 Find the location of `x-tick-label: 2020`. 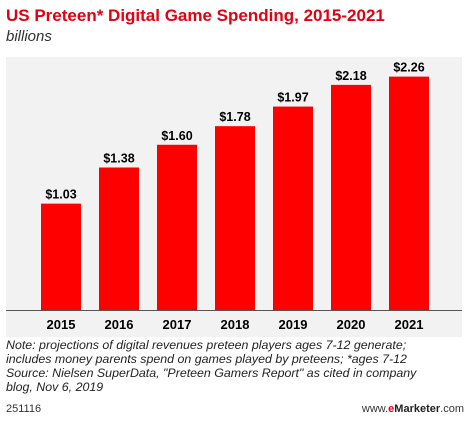

x-tick-label: 2020 is located at coordinates (351, 324).